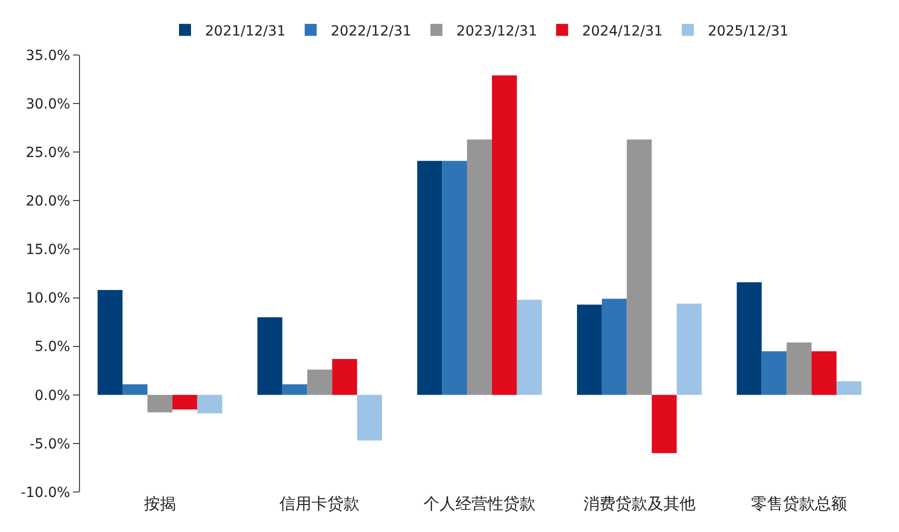 This screenshot has height=532, width=899. I want to click on x-tick-label: 消费贷款及其他, so click(639, 503).